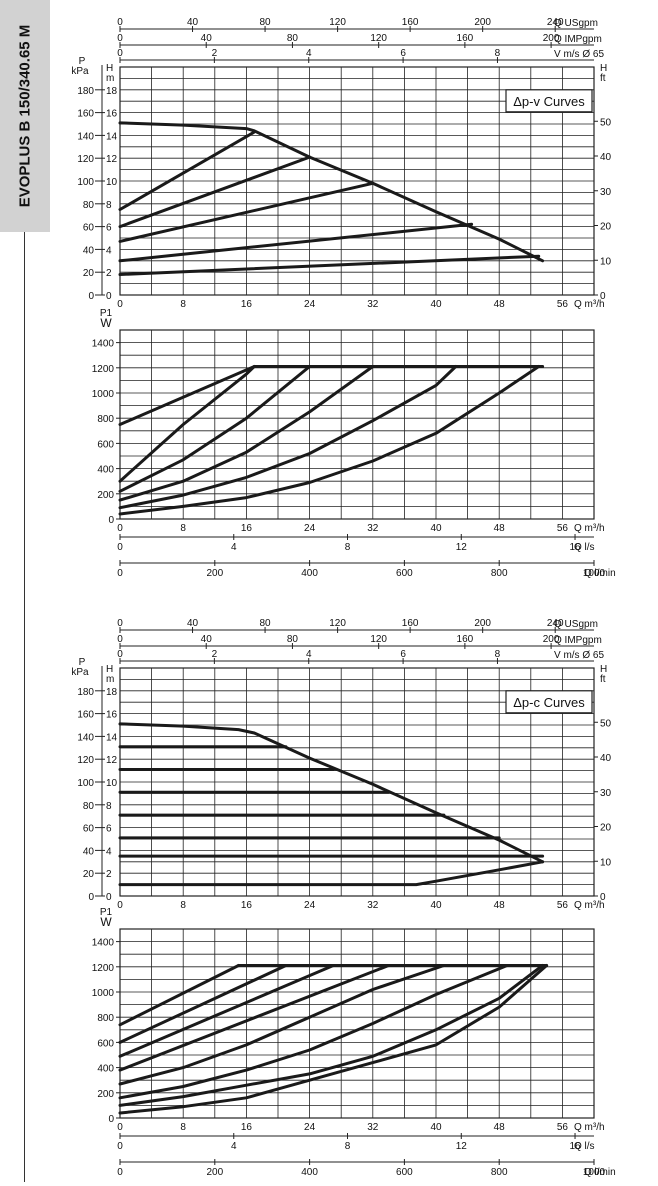 This screenshot has height=1186, width=658. What do you see at coordinates (120, 22) in the screenshot?
I see `dpv-head-chart-usgpm-tick-label: 0` at bounding box center [120, 22].